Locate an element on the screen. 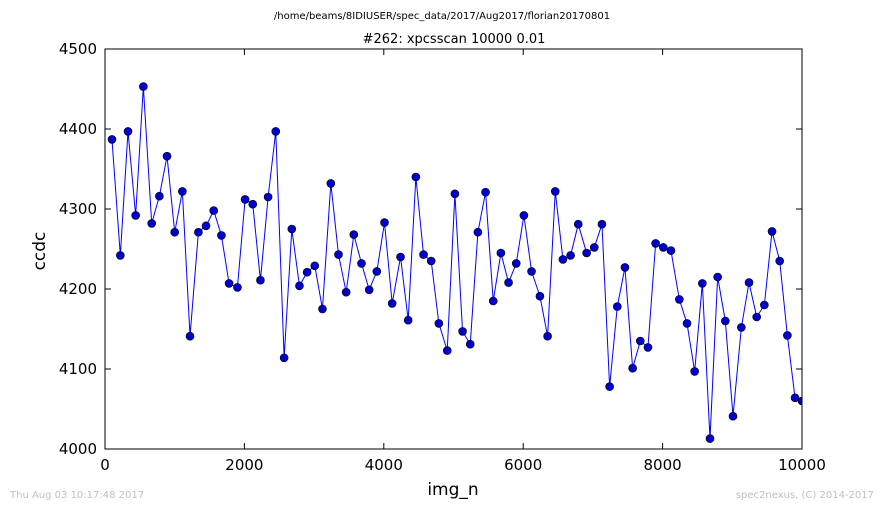  footer-credit: spec2nexus, (C) 2014-2017 is located at coordinates (805, 495).